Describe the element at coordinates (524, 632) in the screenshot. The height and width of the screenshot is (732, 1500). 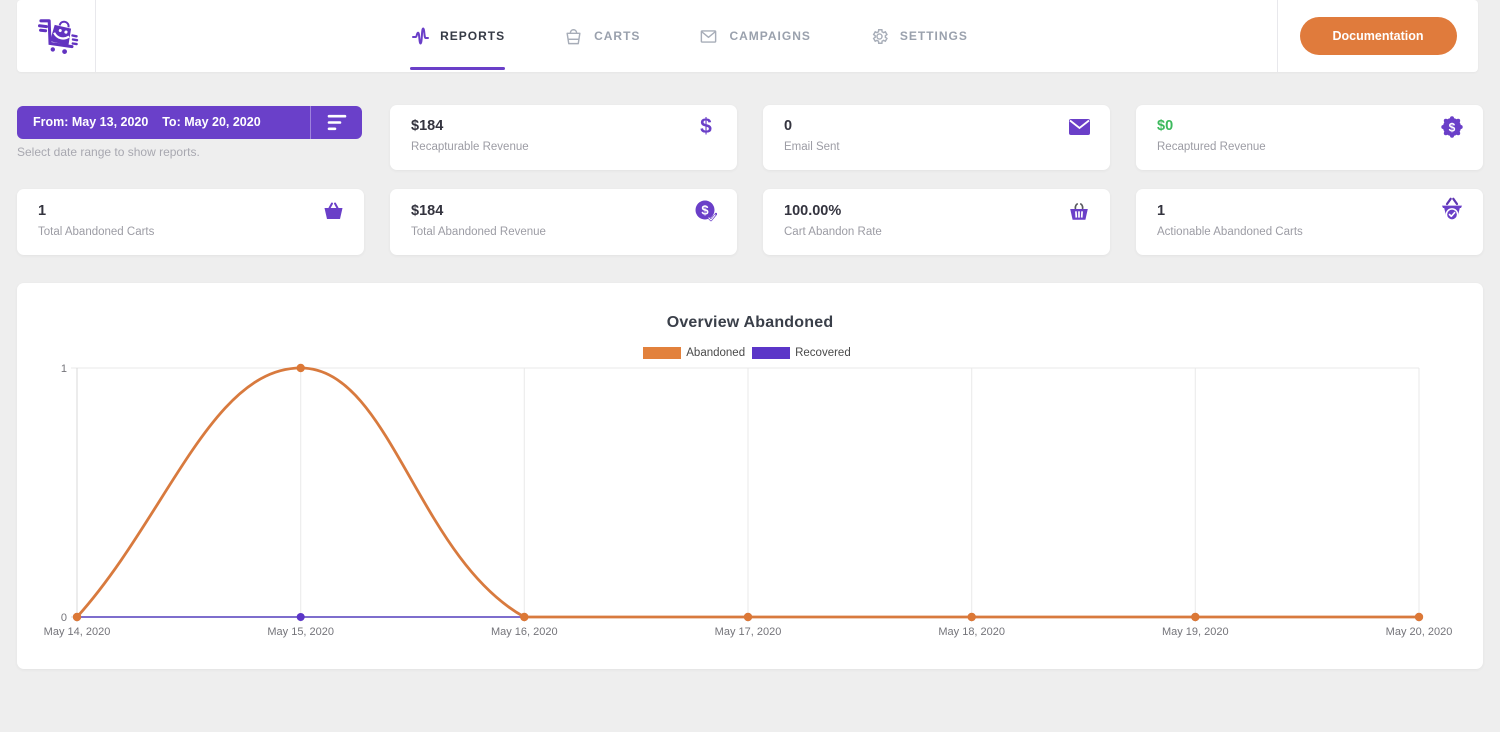
I see `svg-text: May 16, 2020` at that location.